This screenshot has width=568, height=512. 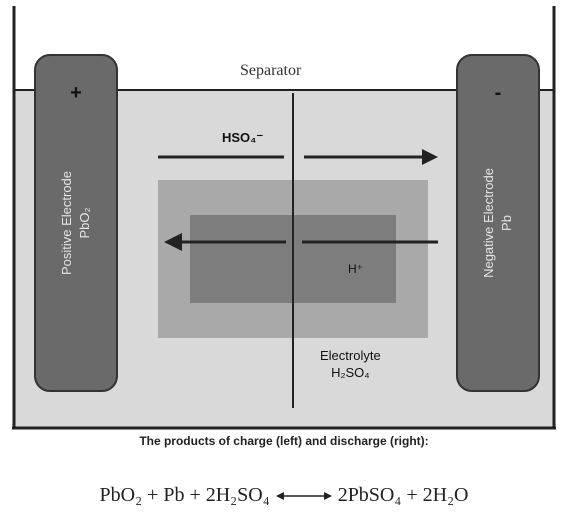 I want to click on electrolyte-name: Electrolyte, so click(x=350, y=355).